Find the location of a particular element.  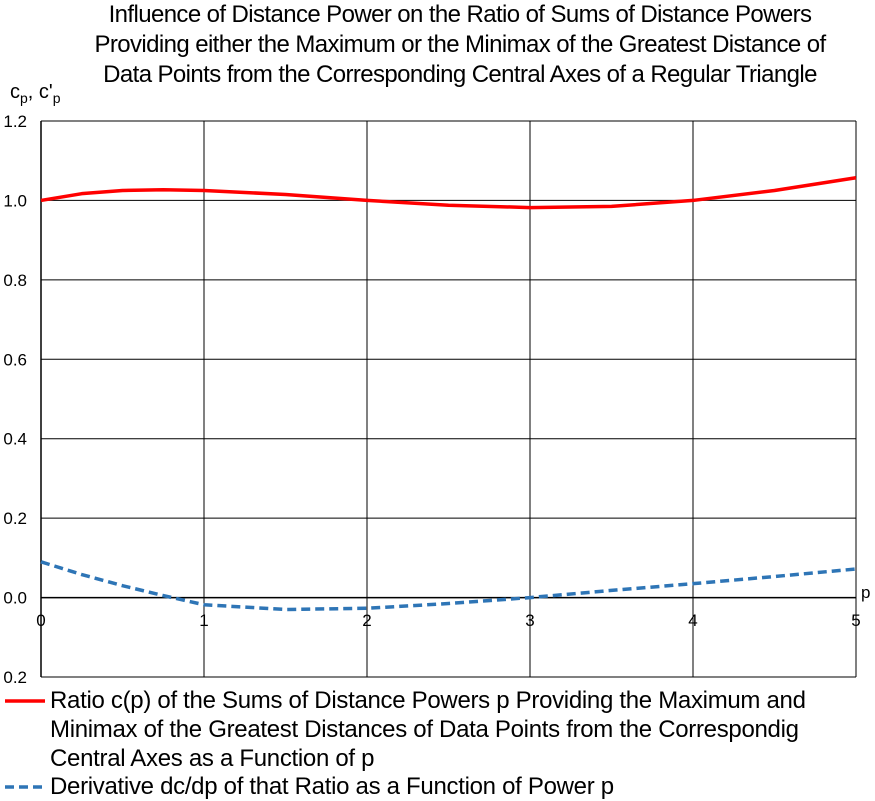

y-tick-label: 1.2 is located at coordinates (15, 121).